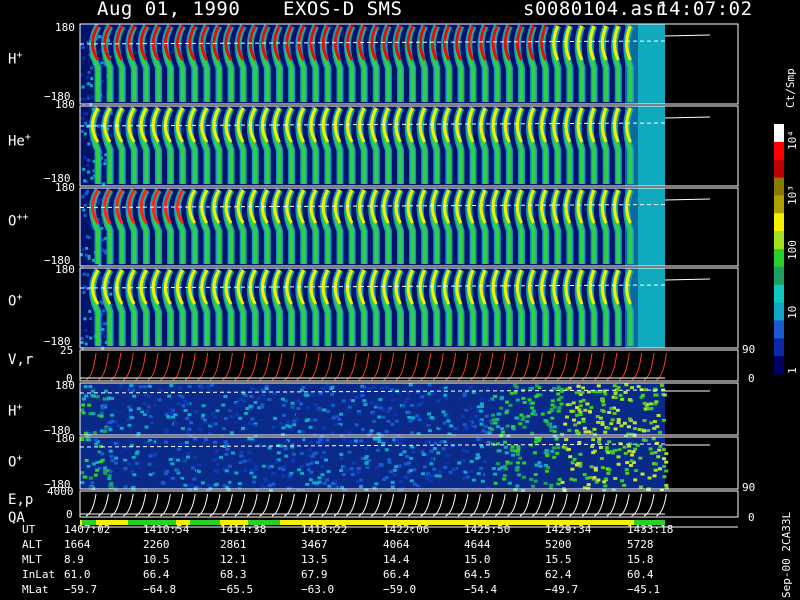 Image resolution: width=800 pixels, height=600 pixels. Describe the element at coordinates (792, 312) in the screenshot. I see `colorbar-tick-10: 10` at that location.